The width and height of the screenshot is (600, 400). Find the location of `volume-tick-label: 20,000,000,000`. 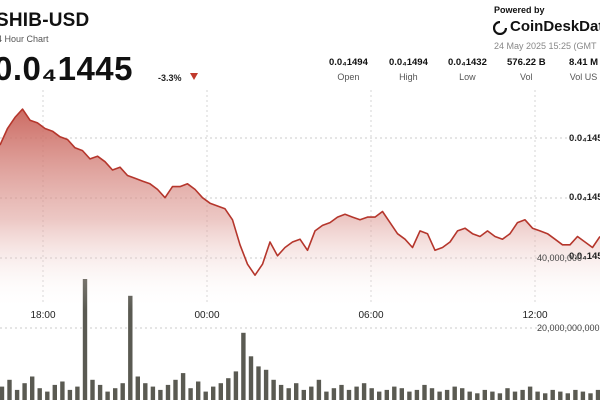

volume-tick-label: 20,000,000,000 is located at coordinates (568, 328).